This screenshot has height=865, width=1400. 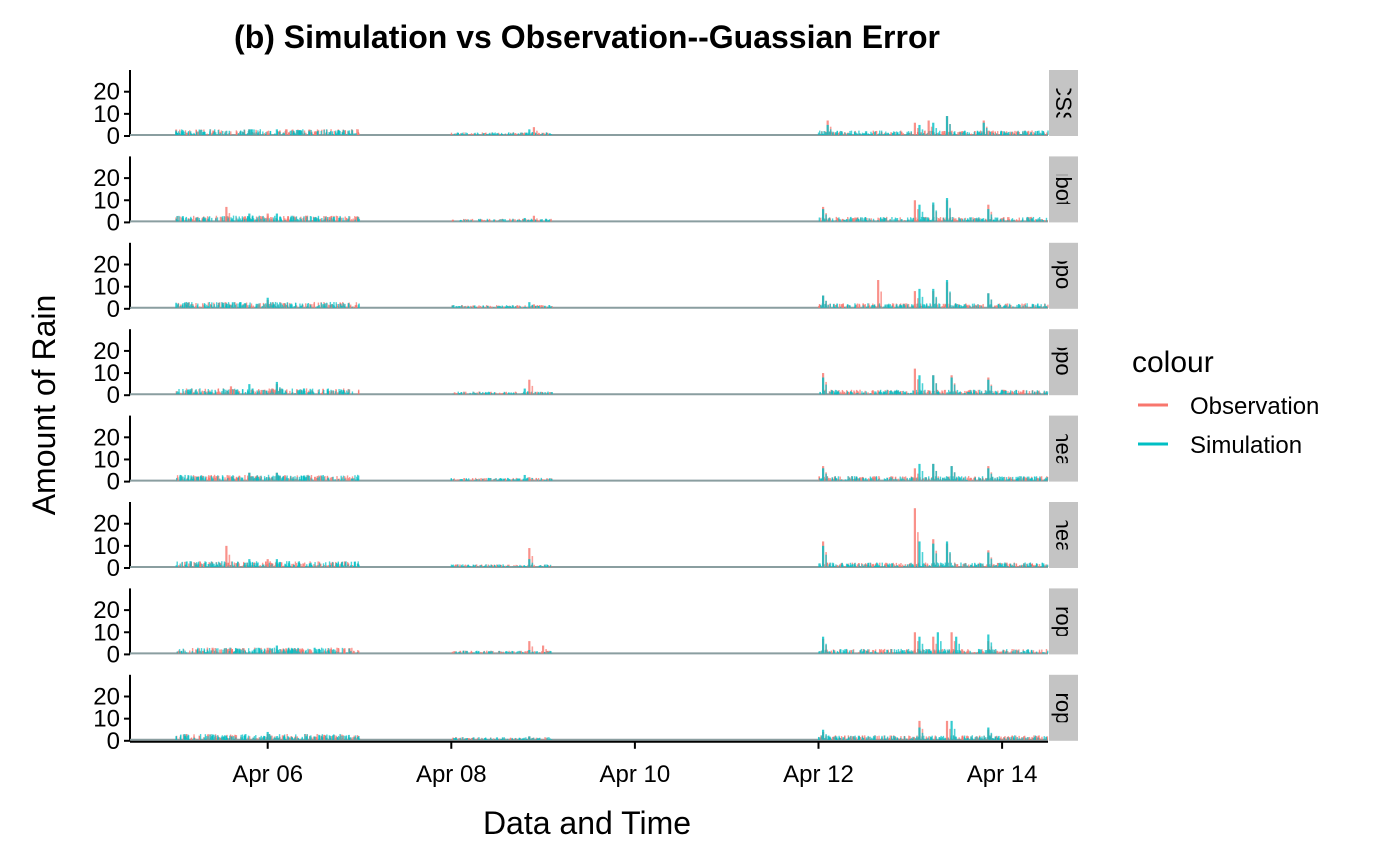 I want to click on legend: colour Observation Simulation, so click(x=1225, y=402).